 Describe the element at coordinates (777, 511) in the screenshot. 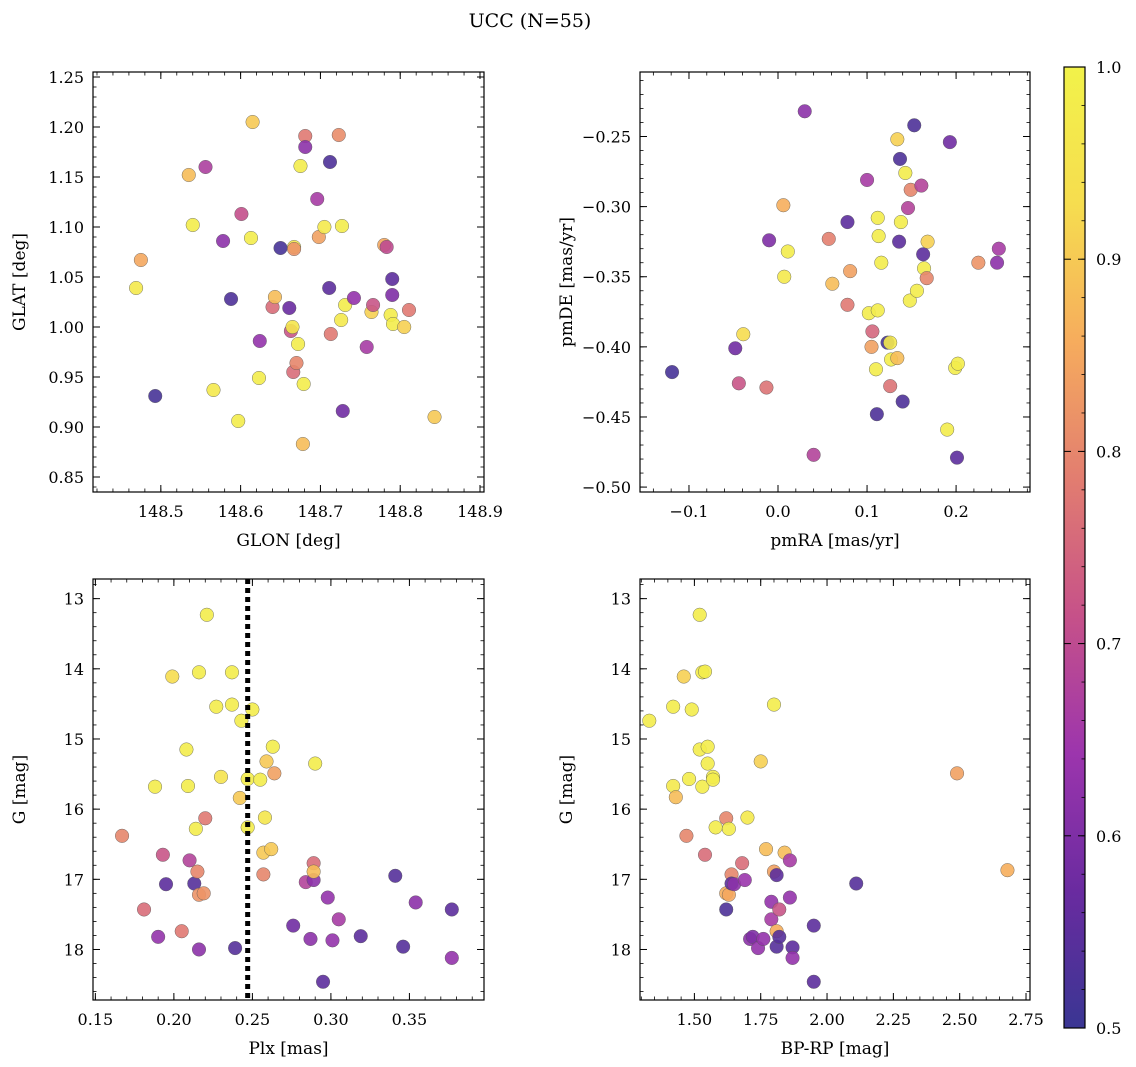

I see `x-tick-label: 0.0` at that location.